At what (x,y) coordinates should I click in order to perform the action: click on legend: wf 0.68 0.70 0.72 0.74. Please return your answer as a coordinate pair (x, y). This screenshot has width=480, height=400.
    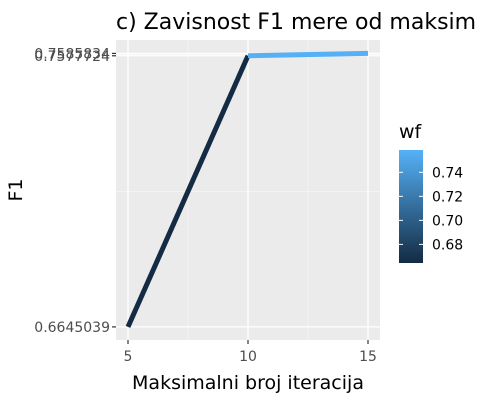
    Looking at the image, I should click on (431, 192).